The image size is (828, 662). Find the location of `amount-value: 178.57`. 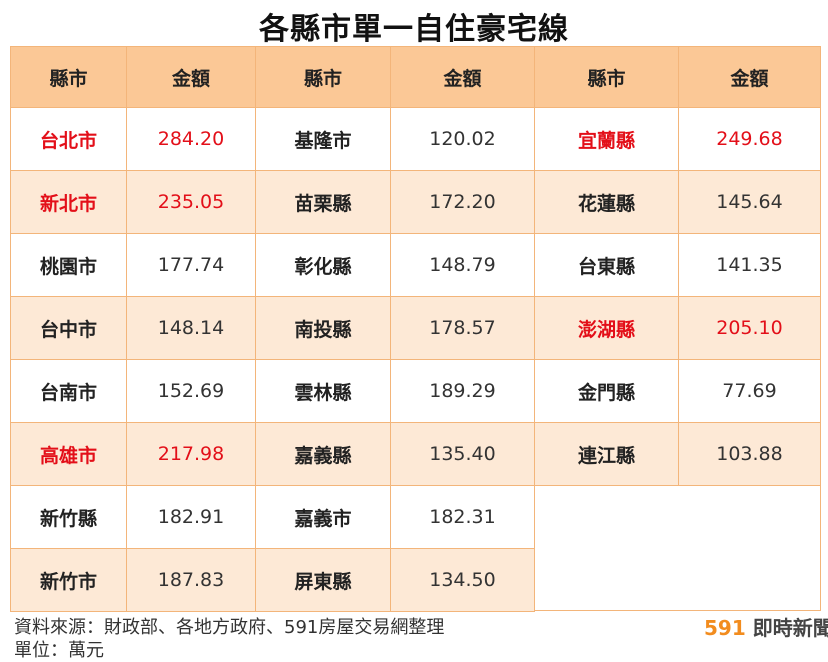

amount-value: 178.57 is located at coordinates (462, 328).